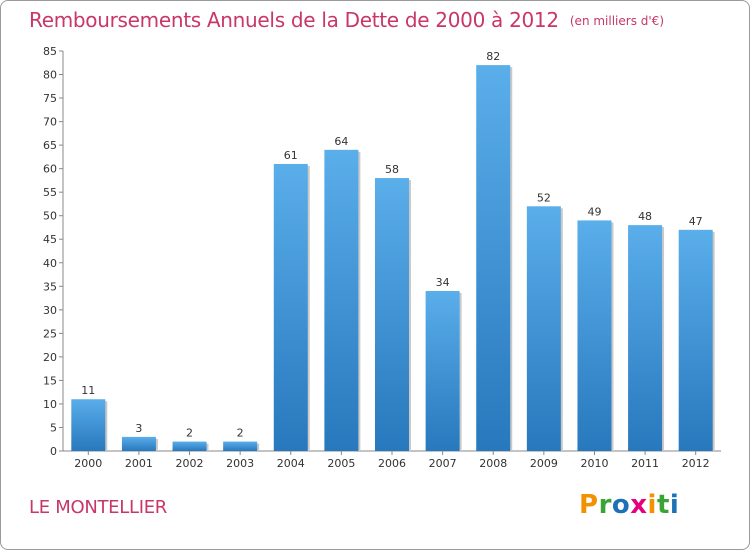  I want to click on data-label: 82, so click(493, 56).